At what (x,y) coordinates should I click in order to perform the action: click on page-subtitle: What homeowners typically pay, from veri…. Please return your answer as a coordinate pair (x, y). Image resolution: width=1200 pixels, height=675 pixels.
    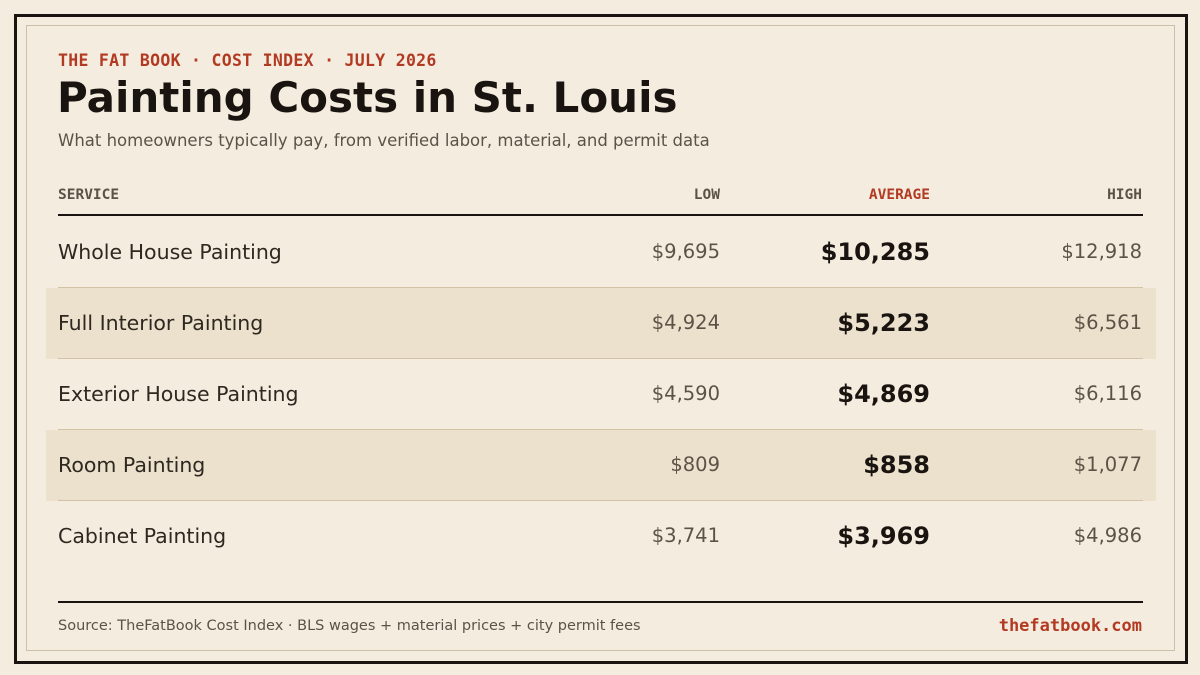
    Looking at the image, I should click on (384, 140).